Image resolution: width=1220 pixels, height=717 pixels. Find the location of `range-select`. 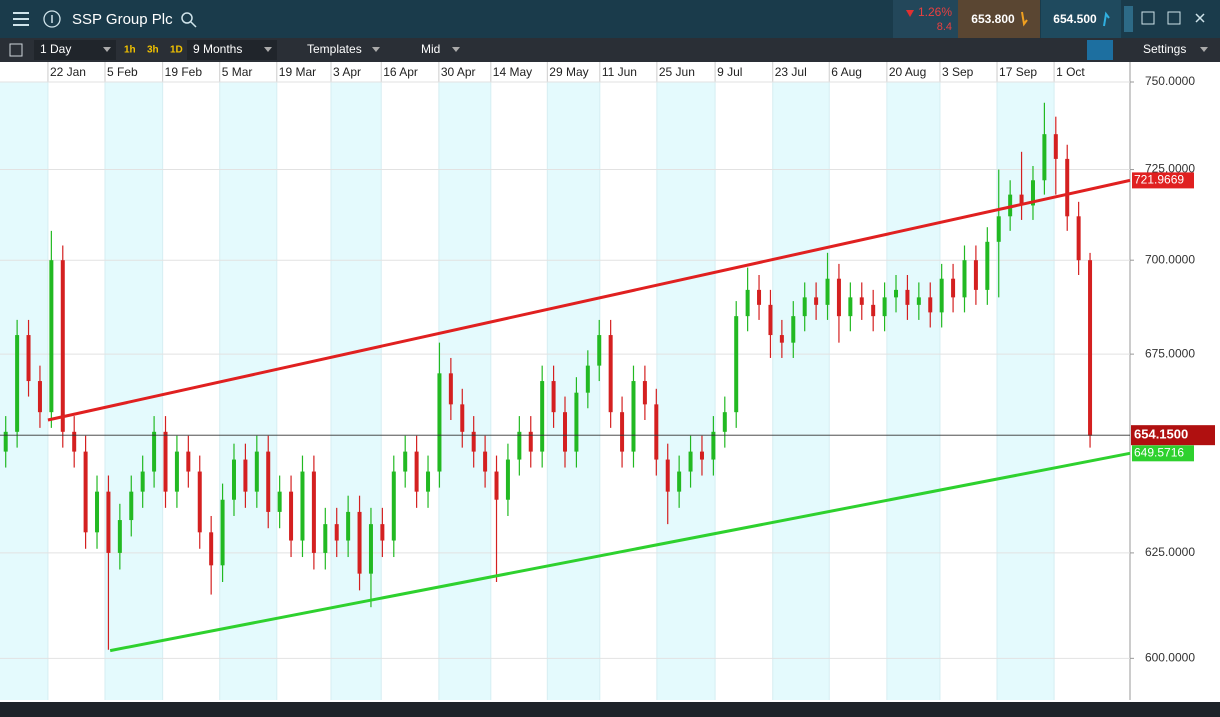

range-select is located at coordinates (232, 50).